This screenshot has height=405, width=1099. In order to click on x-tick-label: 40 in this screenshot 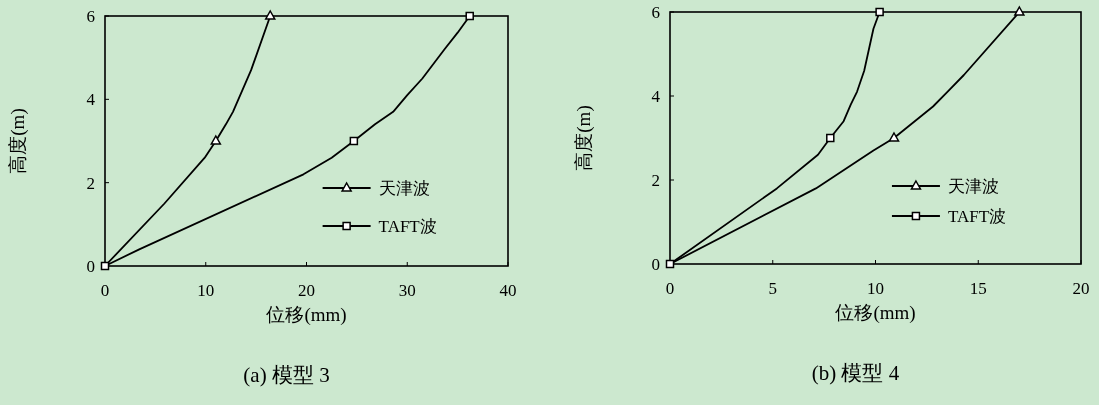, I will do `click(508, 290)`.